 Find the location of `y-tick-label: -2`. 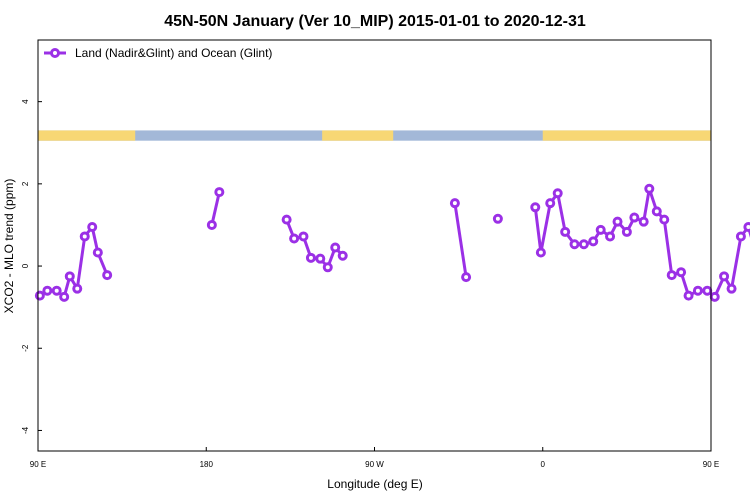

y-tick-label: -2 is located at coordinates (25, 348).